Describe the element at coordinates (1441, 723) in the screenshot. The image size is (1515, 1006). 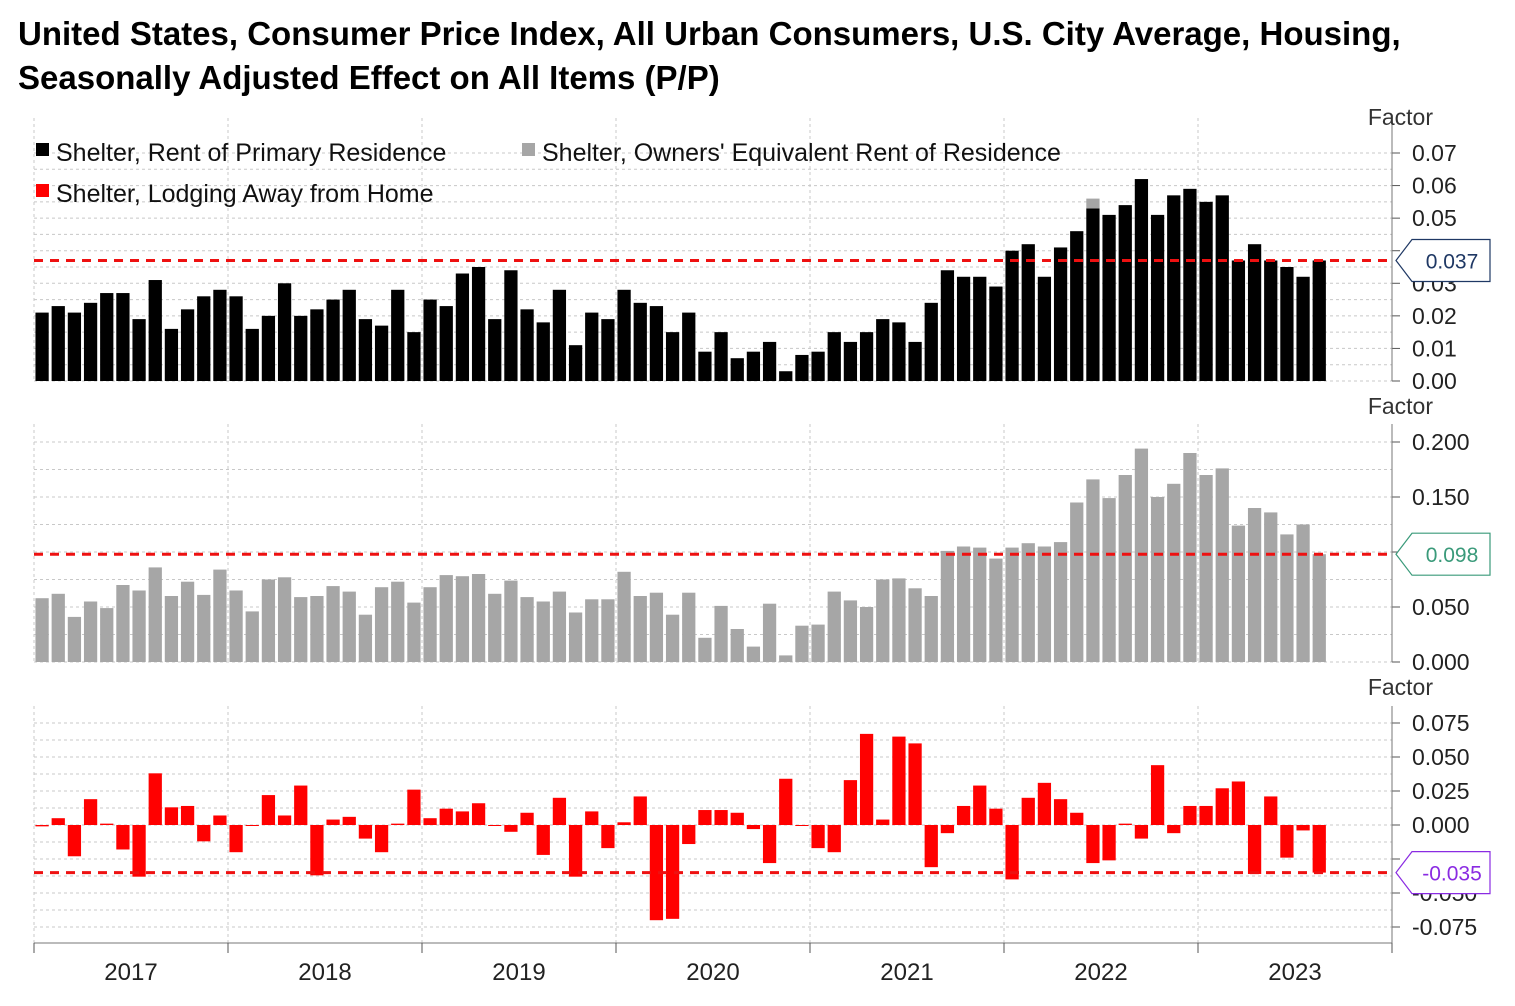
I see `y-tick-label: 0.075` at that location.